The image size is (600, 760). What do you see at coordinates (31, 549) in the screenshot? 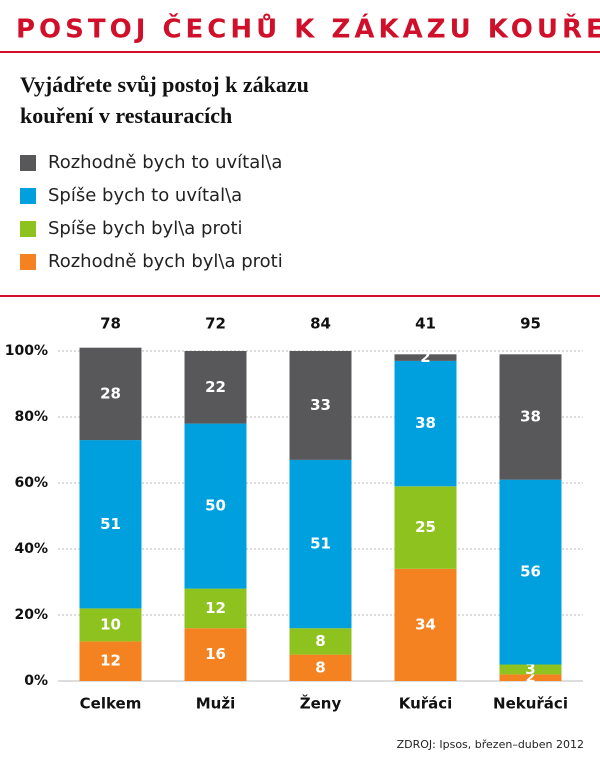
I see `y-tick-label: 40%` at bounding box center [31, 549].